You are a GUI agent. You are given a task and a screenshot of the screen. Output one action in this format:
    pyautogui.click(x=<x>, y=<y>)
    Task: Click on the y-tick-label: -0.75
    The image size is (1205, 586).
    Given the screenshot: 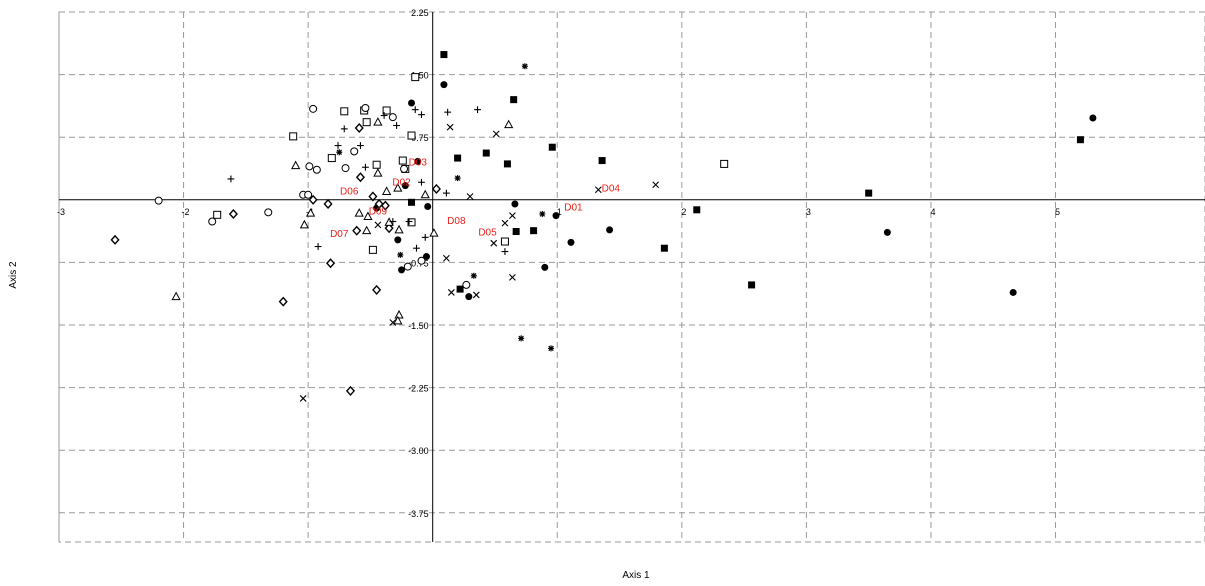 What is the action you would take?
    pyautogui.click(x=418, y=263)
    